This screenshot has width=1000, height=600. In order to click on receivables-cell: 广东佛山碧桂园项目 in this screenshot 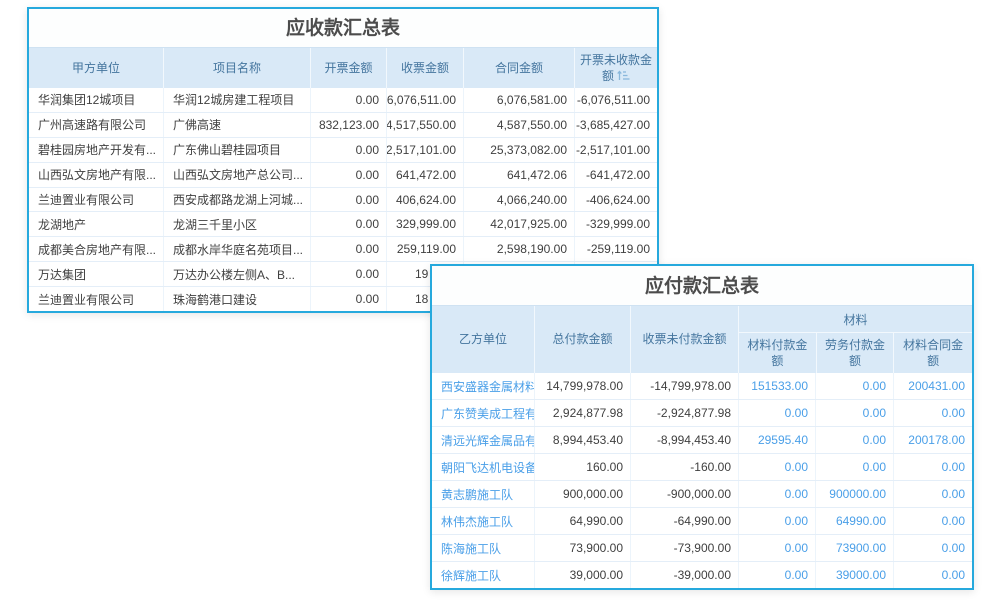, I will do `click(236, 149)`.